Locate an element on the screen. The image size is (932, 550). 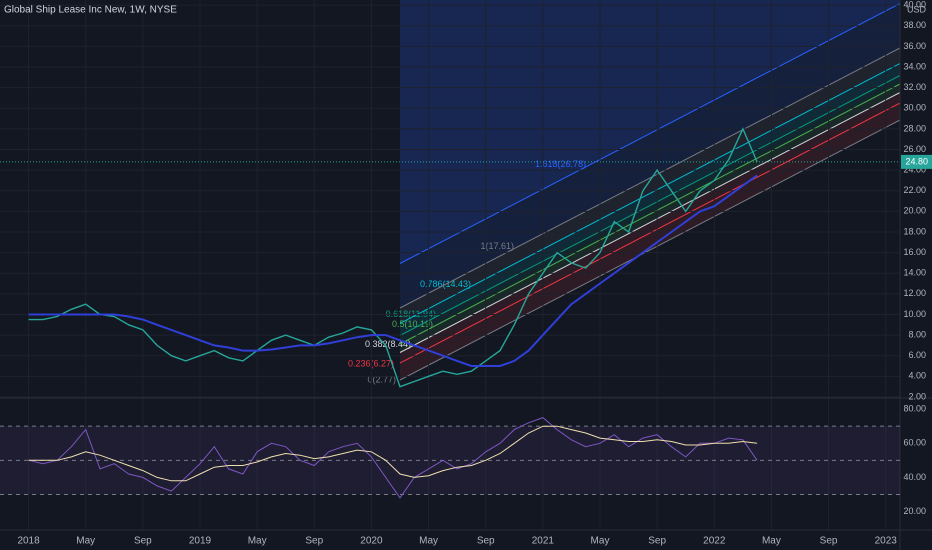
y-tick-label: 36.00 is located at coordinates (914, 46).